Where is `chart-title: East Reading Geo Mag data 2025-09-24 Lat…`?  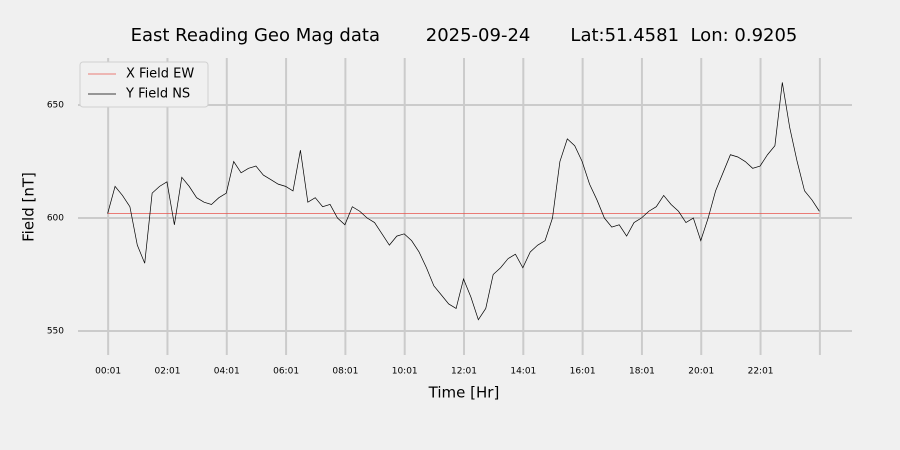
chart-title: East Reading Geo Mag data 2025-09-24 Lat… is located at coordinates (464, 35).